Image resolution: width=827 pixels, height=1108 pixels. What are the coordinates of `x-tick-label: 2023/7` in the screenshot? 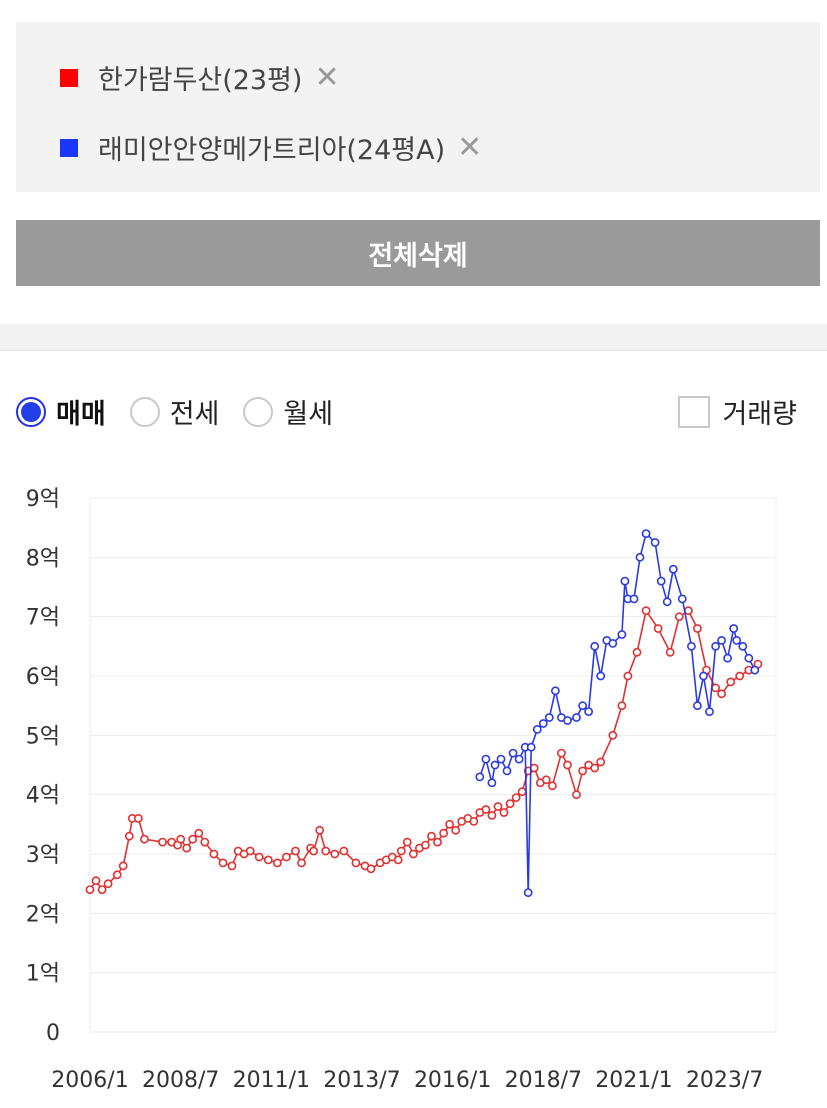 It's located at (724, 1080).